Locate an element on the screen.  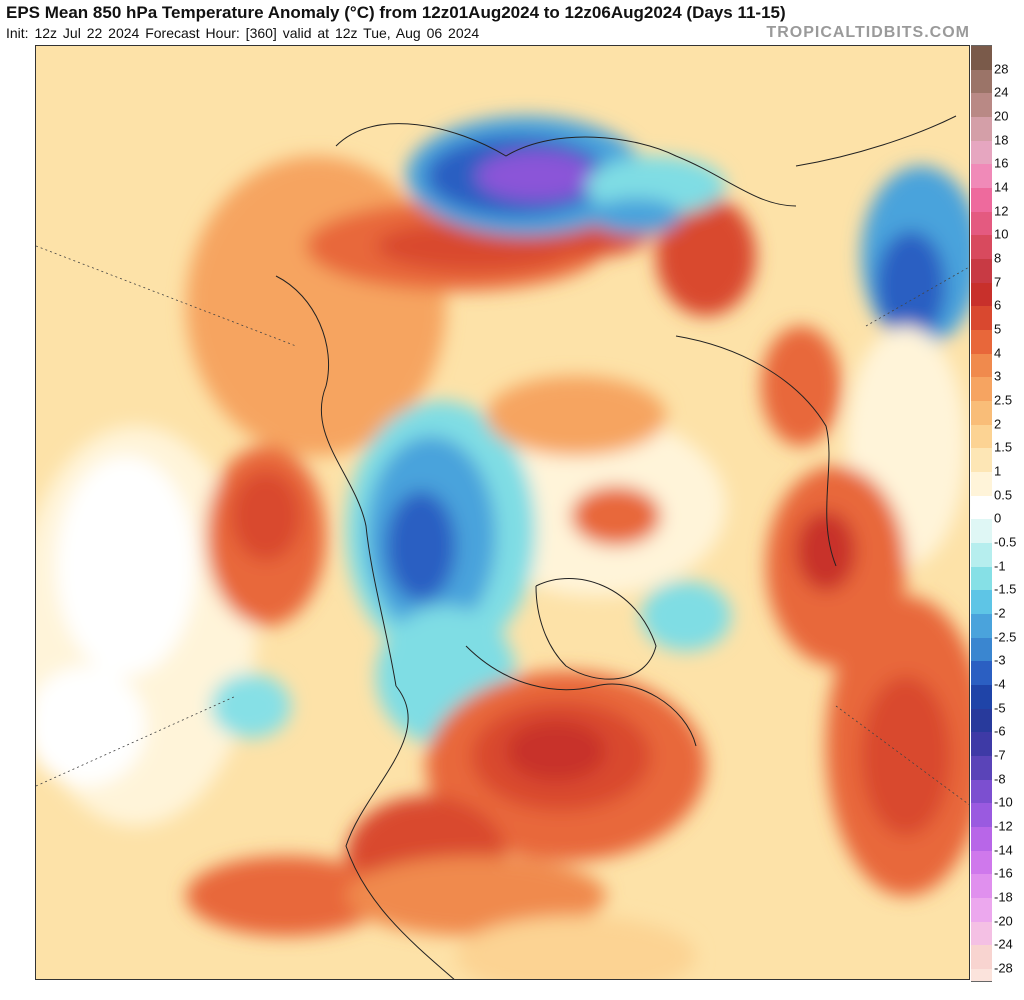
color-scale-label: 18 is located at coordinates (1001, 140).